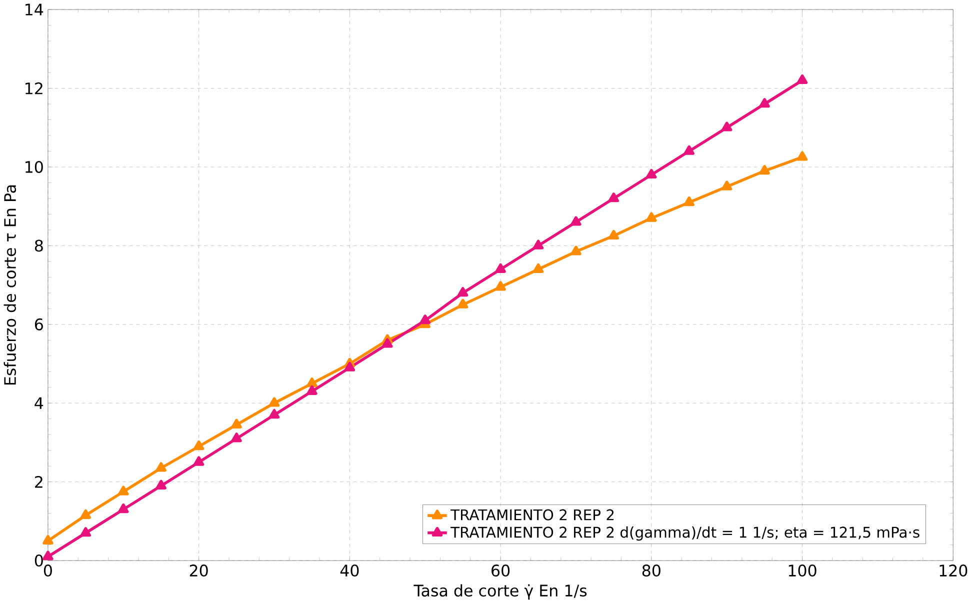 Image resolution: width=972 pixels, height=603 pixels. Describe the element at coordinates (10, 284) in the screenshot. I see `y-axis-title: Esfuerzo de corte τ En Pa` at that location.